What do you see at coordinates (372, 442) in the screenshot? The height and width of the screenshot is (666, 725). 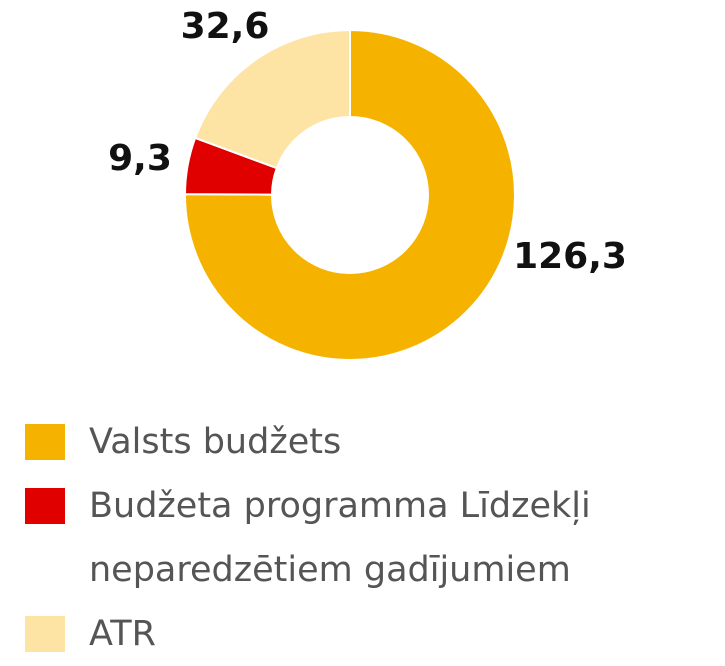 I see `legend-item: Valsts budžets` at bounding box center [372, 442].